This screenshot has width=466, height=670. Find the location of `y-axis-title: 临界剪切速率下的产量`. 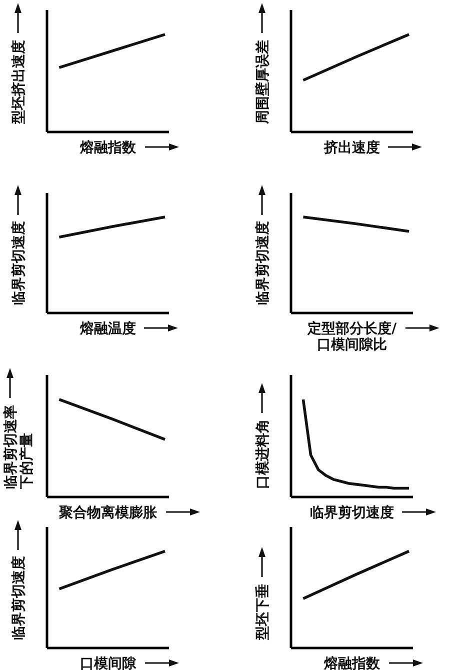

y-axis-title: 临界剪切速率下的产量 is located at coordinates (19, 447).